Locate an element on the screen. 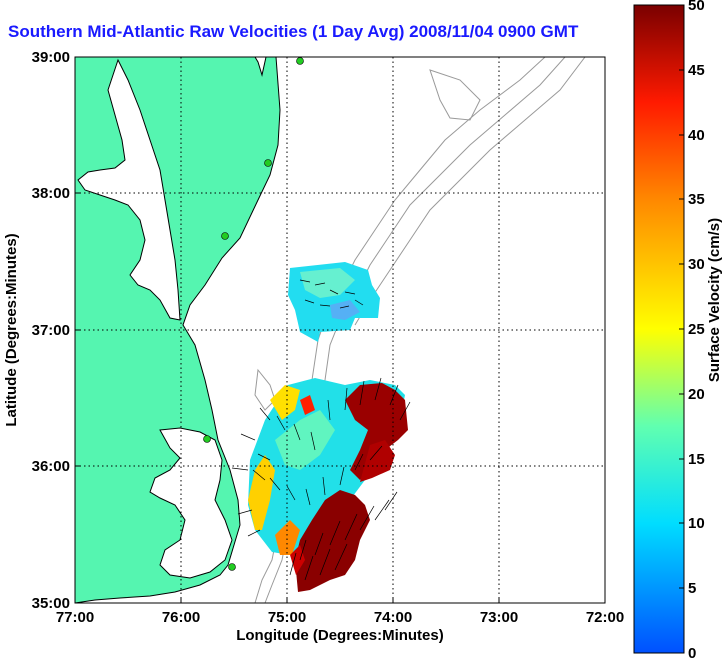 Image resolution: width=724 pixels, height=659 pixels. colorbar-tick-label: 45 is located at coordinates (696, 70).